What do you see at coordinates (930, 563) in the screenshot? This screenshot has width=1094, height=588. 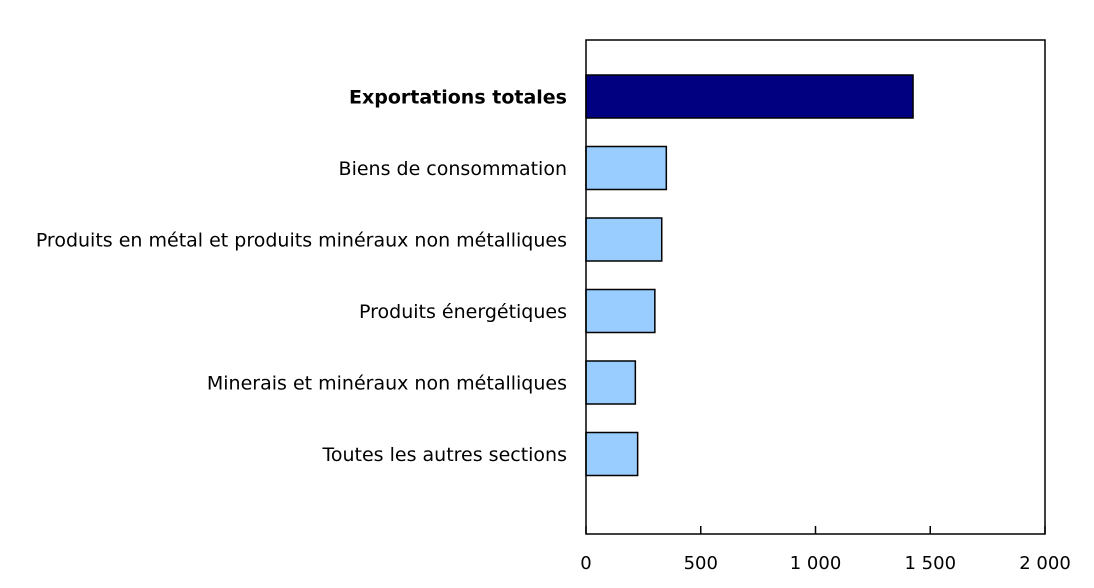 I see `x-tick-label-3: 1 500` at bounding box center [930, 563].